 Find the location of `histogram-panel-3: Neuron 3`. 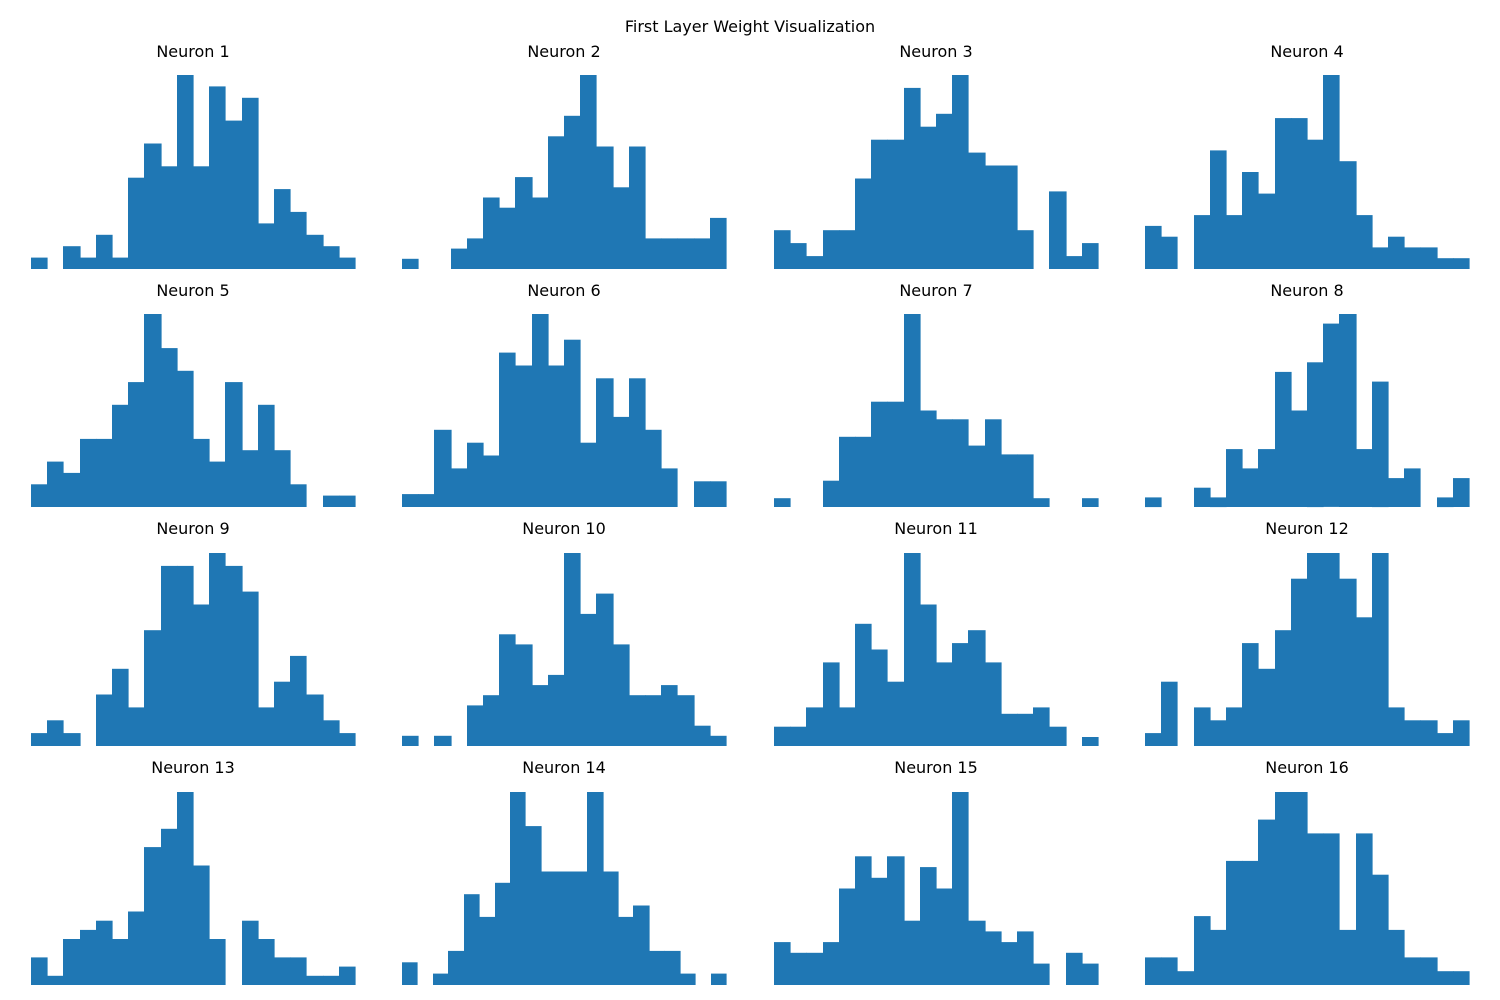

histogram-panel-3: Neuron 3 is located at coordinates (936, 156).